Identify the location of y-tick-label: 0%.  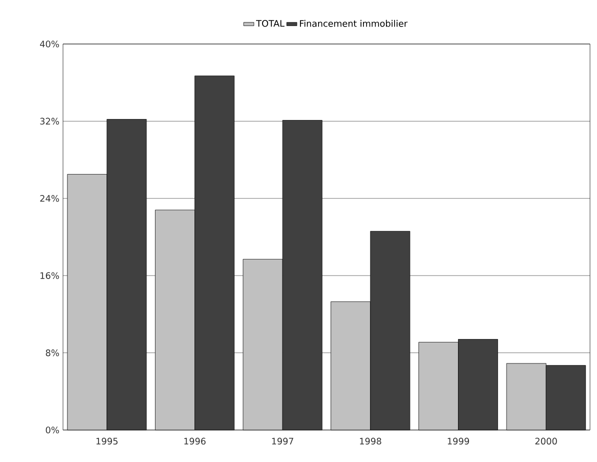
(52, 430).